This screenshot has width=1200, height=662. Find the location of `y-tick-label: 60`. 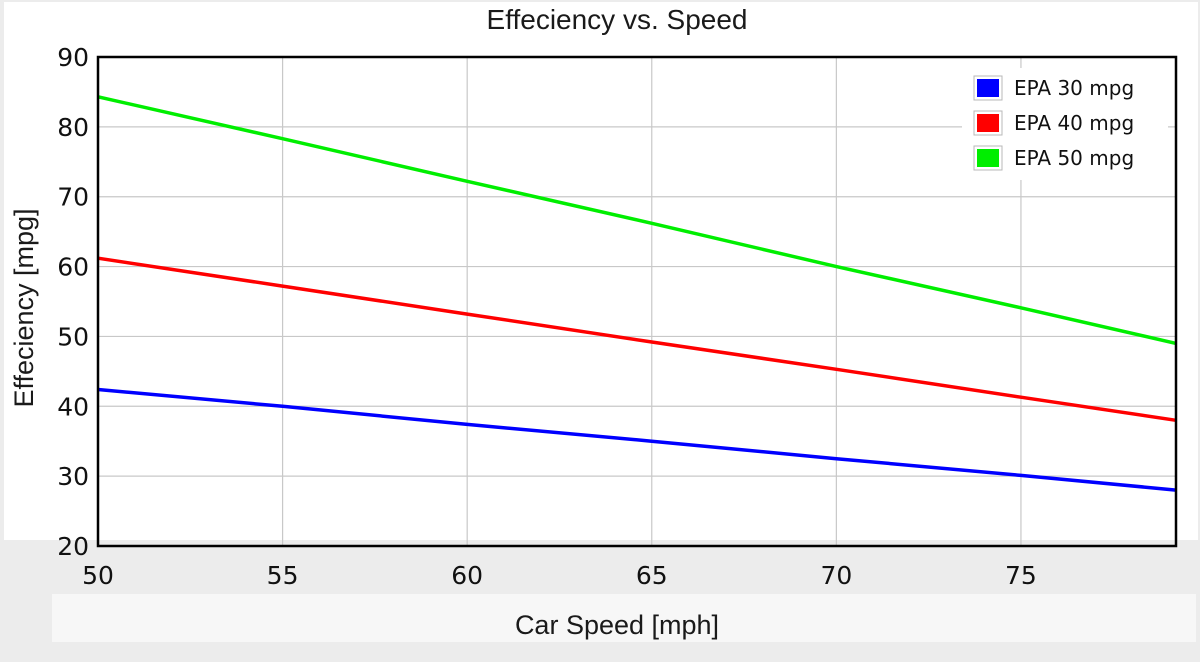

y-tick-label: 60 is located at coordinates (73, 267).